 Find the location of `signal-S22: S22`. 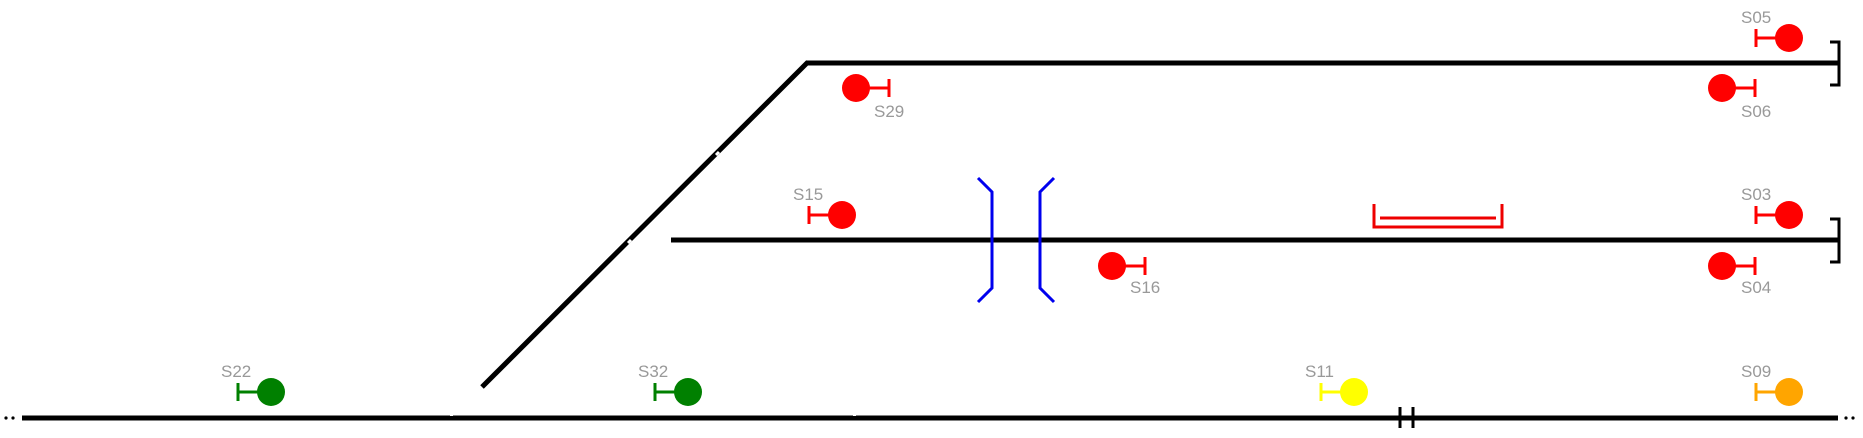

signal-S22: S22 is located at coordinates (253, 384).